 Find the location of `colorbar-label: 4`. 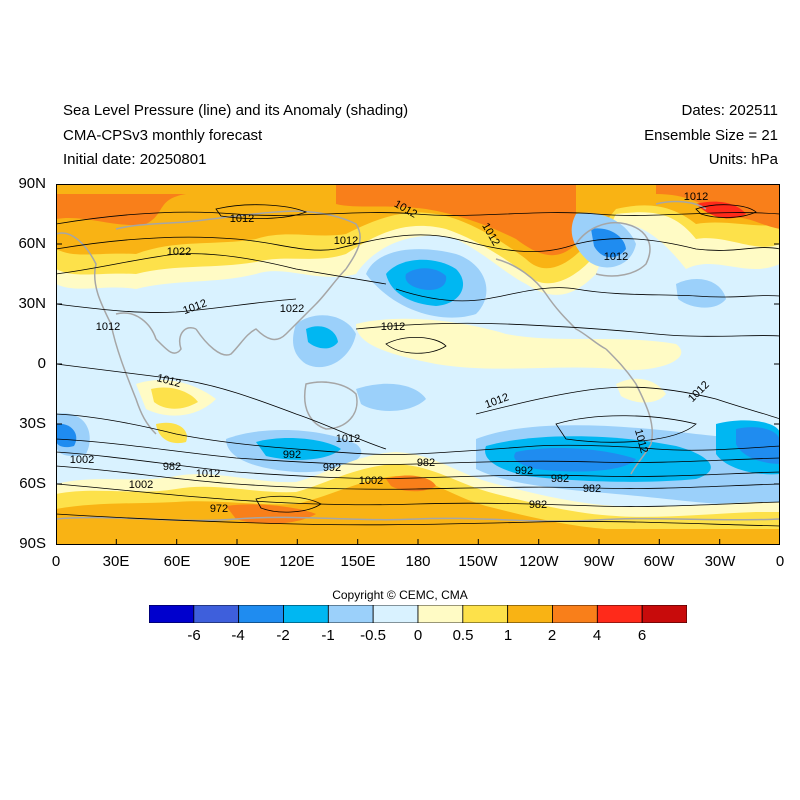

colorbar-label: 4 is located at coordinates (597, 635).